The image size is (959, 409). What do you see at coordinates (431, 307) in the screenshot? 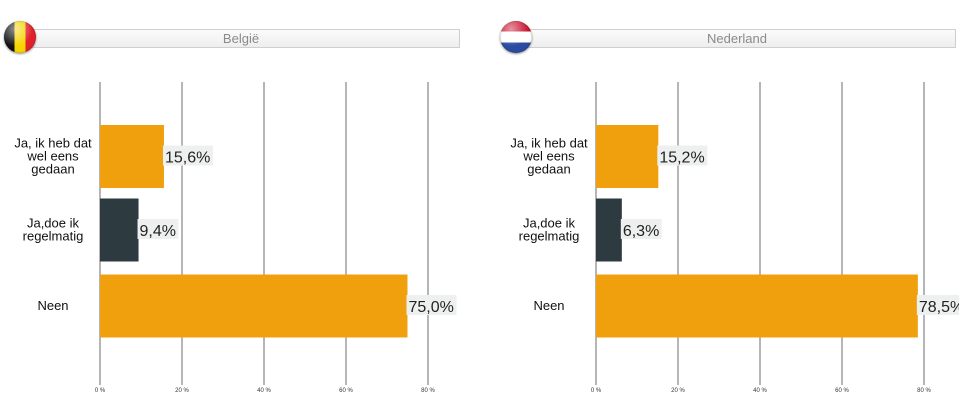
I see `data-label: 75,0%` at bounding box center [431, 307].